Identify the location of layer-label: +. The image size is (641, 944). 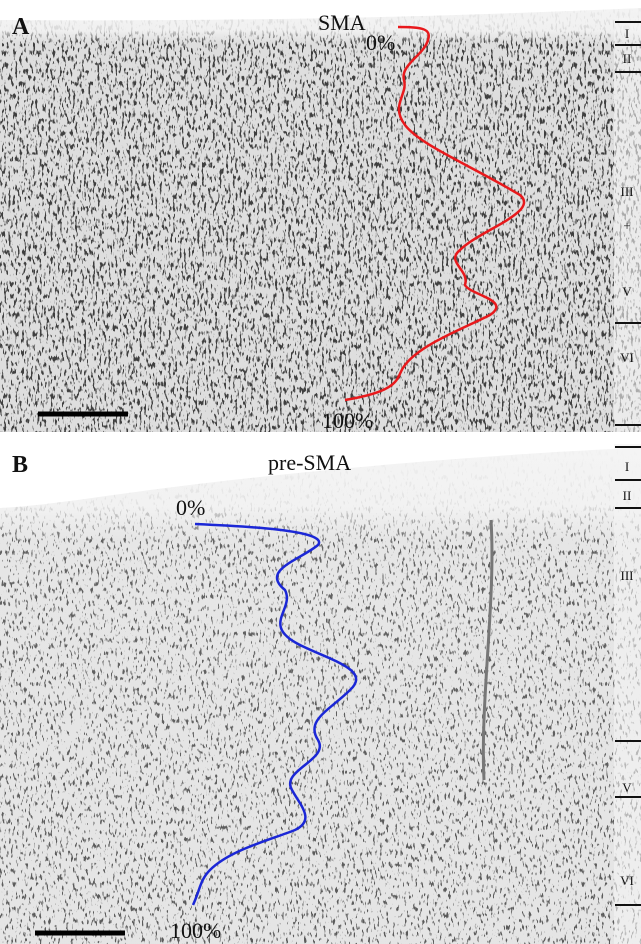
(626, 225).